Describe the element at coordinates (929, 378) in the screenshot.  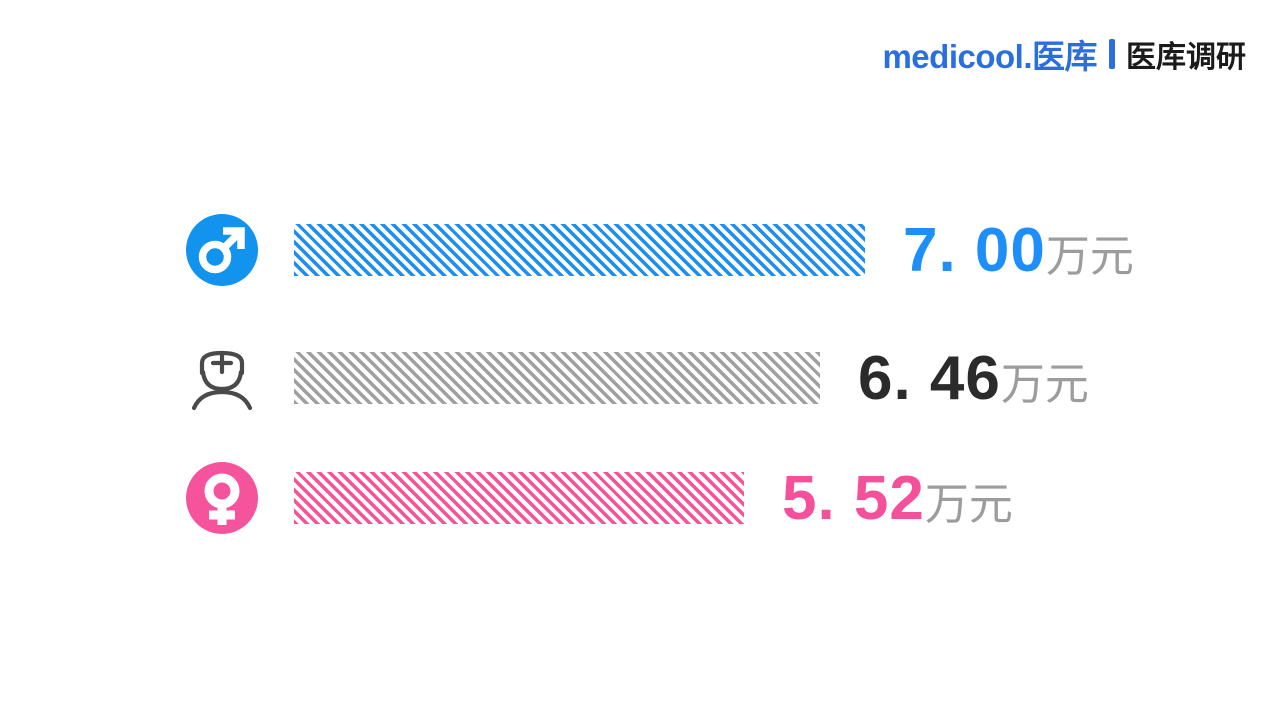
I see `value-number: 6. 46` at that location.